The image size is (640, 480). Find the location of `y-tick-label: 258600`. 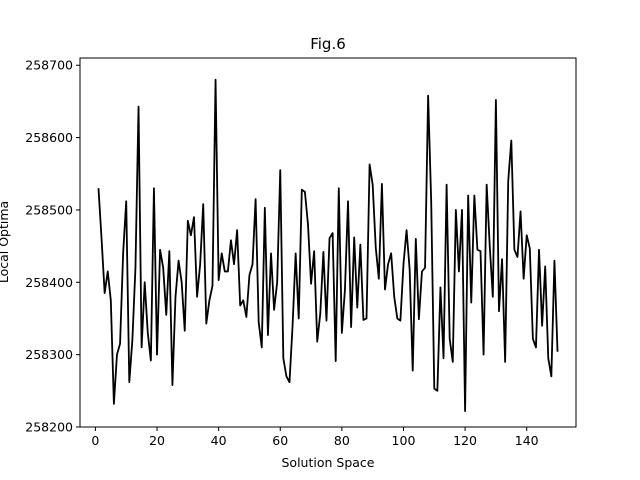

y-tick-label: 258600 is located at coordinates (49, 137).